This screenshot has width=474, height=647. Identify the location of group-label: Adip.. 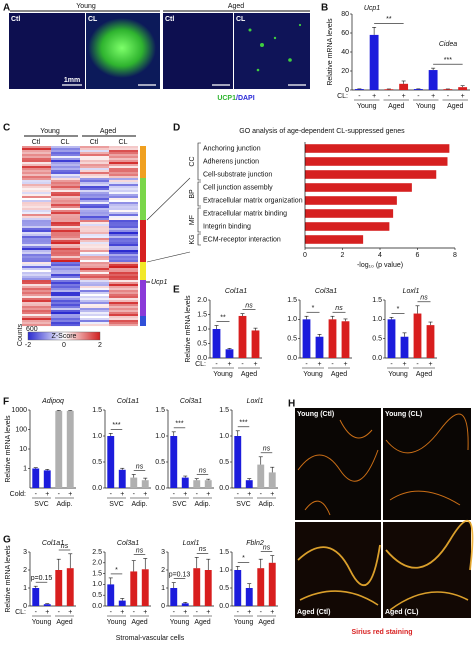
(267, 504).